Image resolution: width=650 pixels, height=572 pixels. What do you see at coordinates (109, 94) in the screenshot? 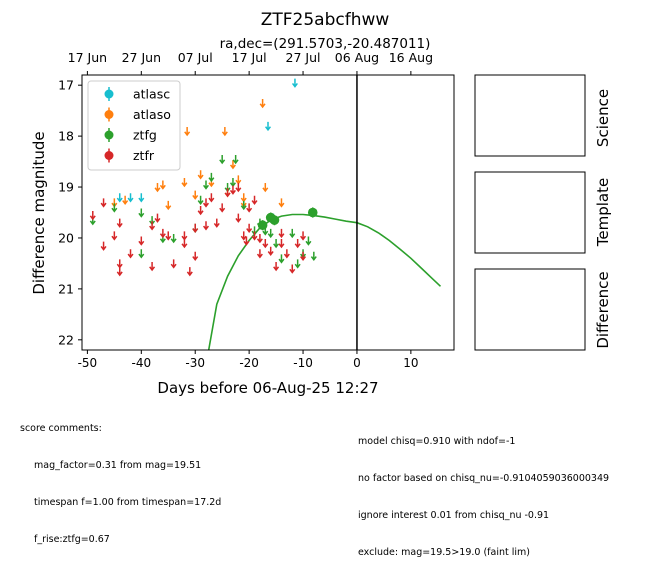
I see `legend-dot-atlasc` at bounding box center [109, 94].